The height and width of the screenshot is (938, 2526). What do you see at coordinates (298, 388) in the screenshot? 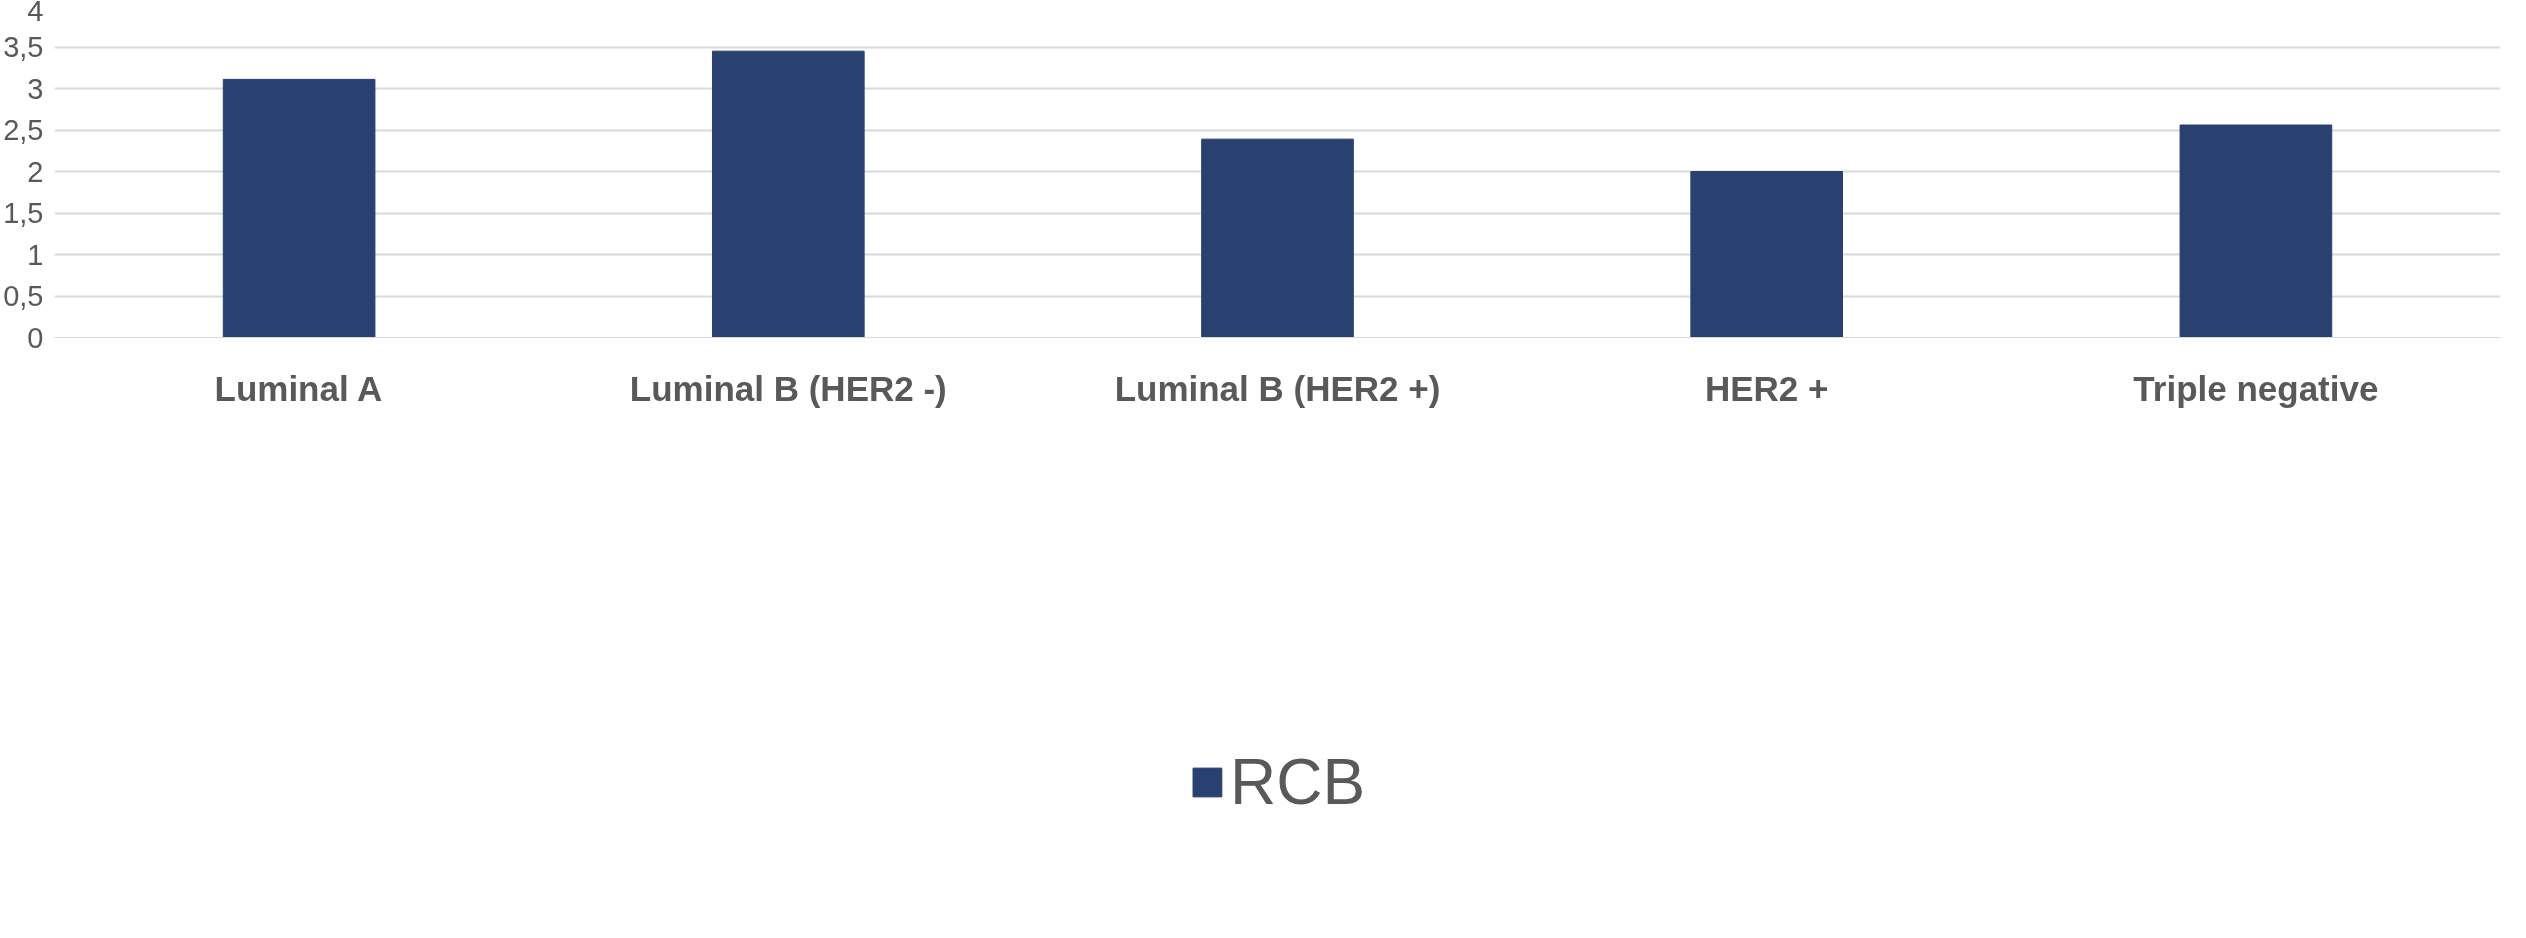
I see `x-tick-label: Luminal A` at bounding box center [298, 388].